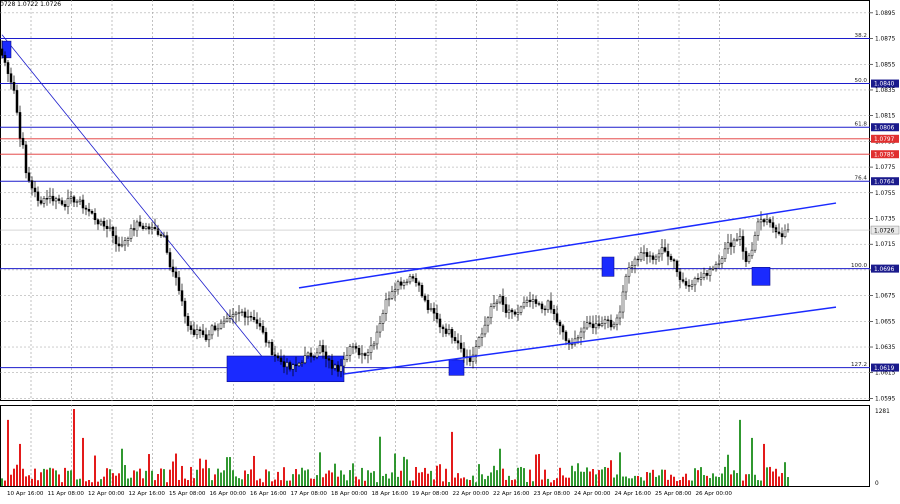 This screenshot has height=504, width=900. I want to click on x-tick-label: 15 Apr 08:00, so click(187, 494).